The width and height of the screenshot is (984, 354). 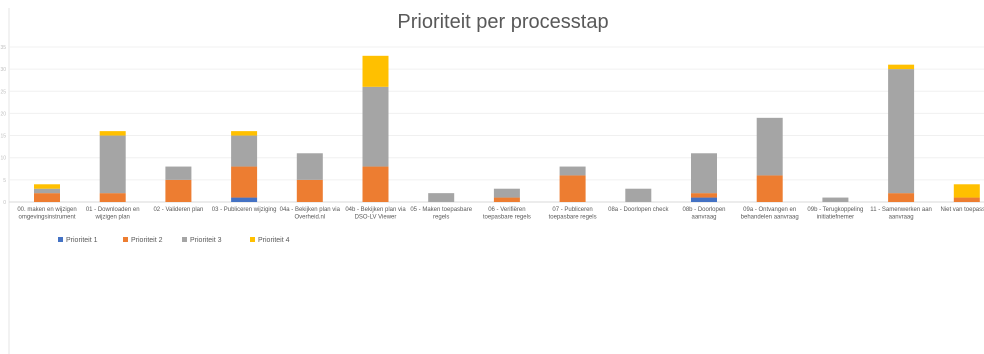 I want to click on x-tick-label-5: 04b - Bekijken plan via DSO-LV Viewer, so click(x=375, y=214).